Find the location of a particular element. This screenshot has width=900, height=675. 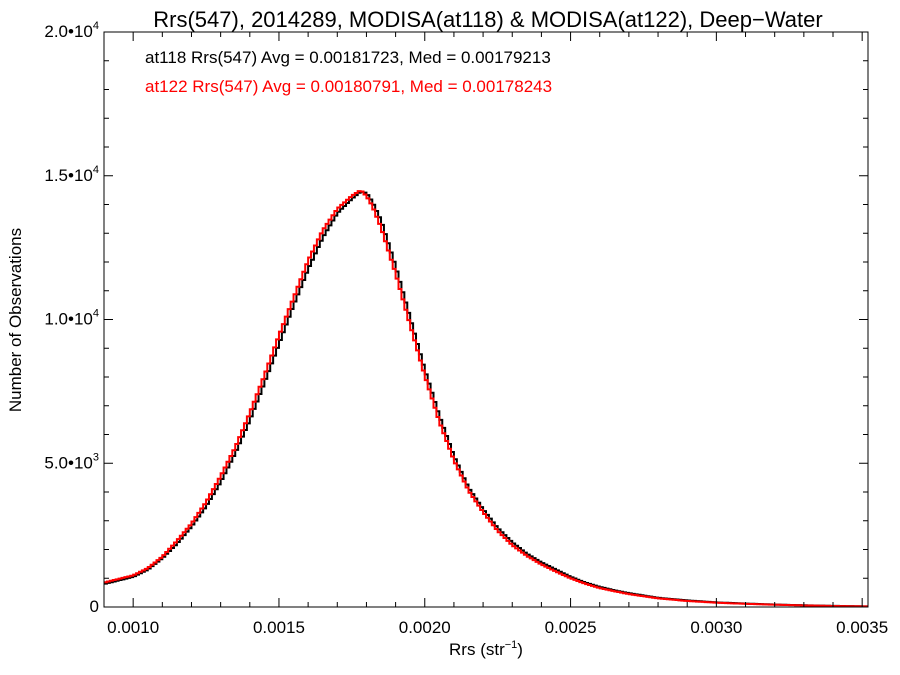

y-axis-label: Number of Observations is located at coordinates (15, 320).